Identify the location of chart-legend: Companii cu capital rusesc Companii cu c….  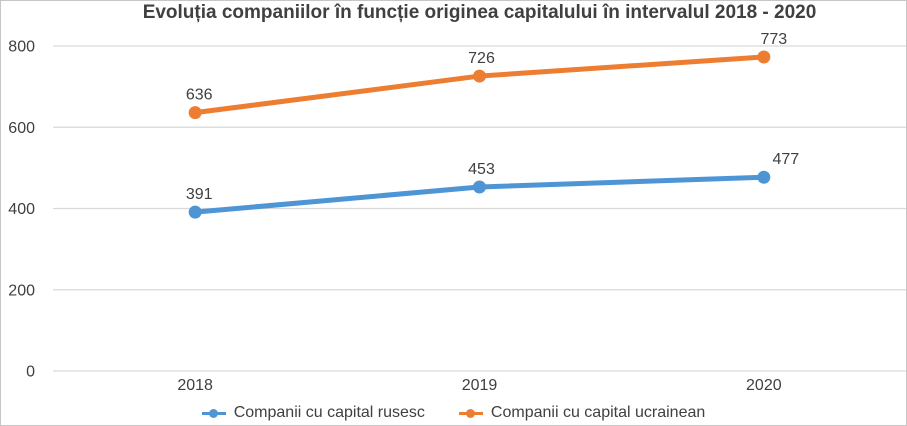
(453, 413).